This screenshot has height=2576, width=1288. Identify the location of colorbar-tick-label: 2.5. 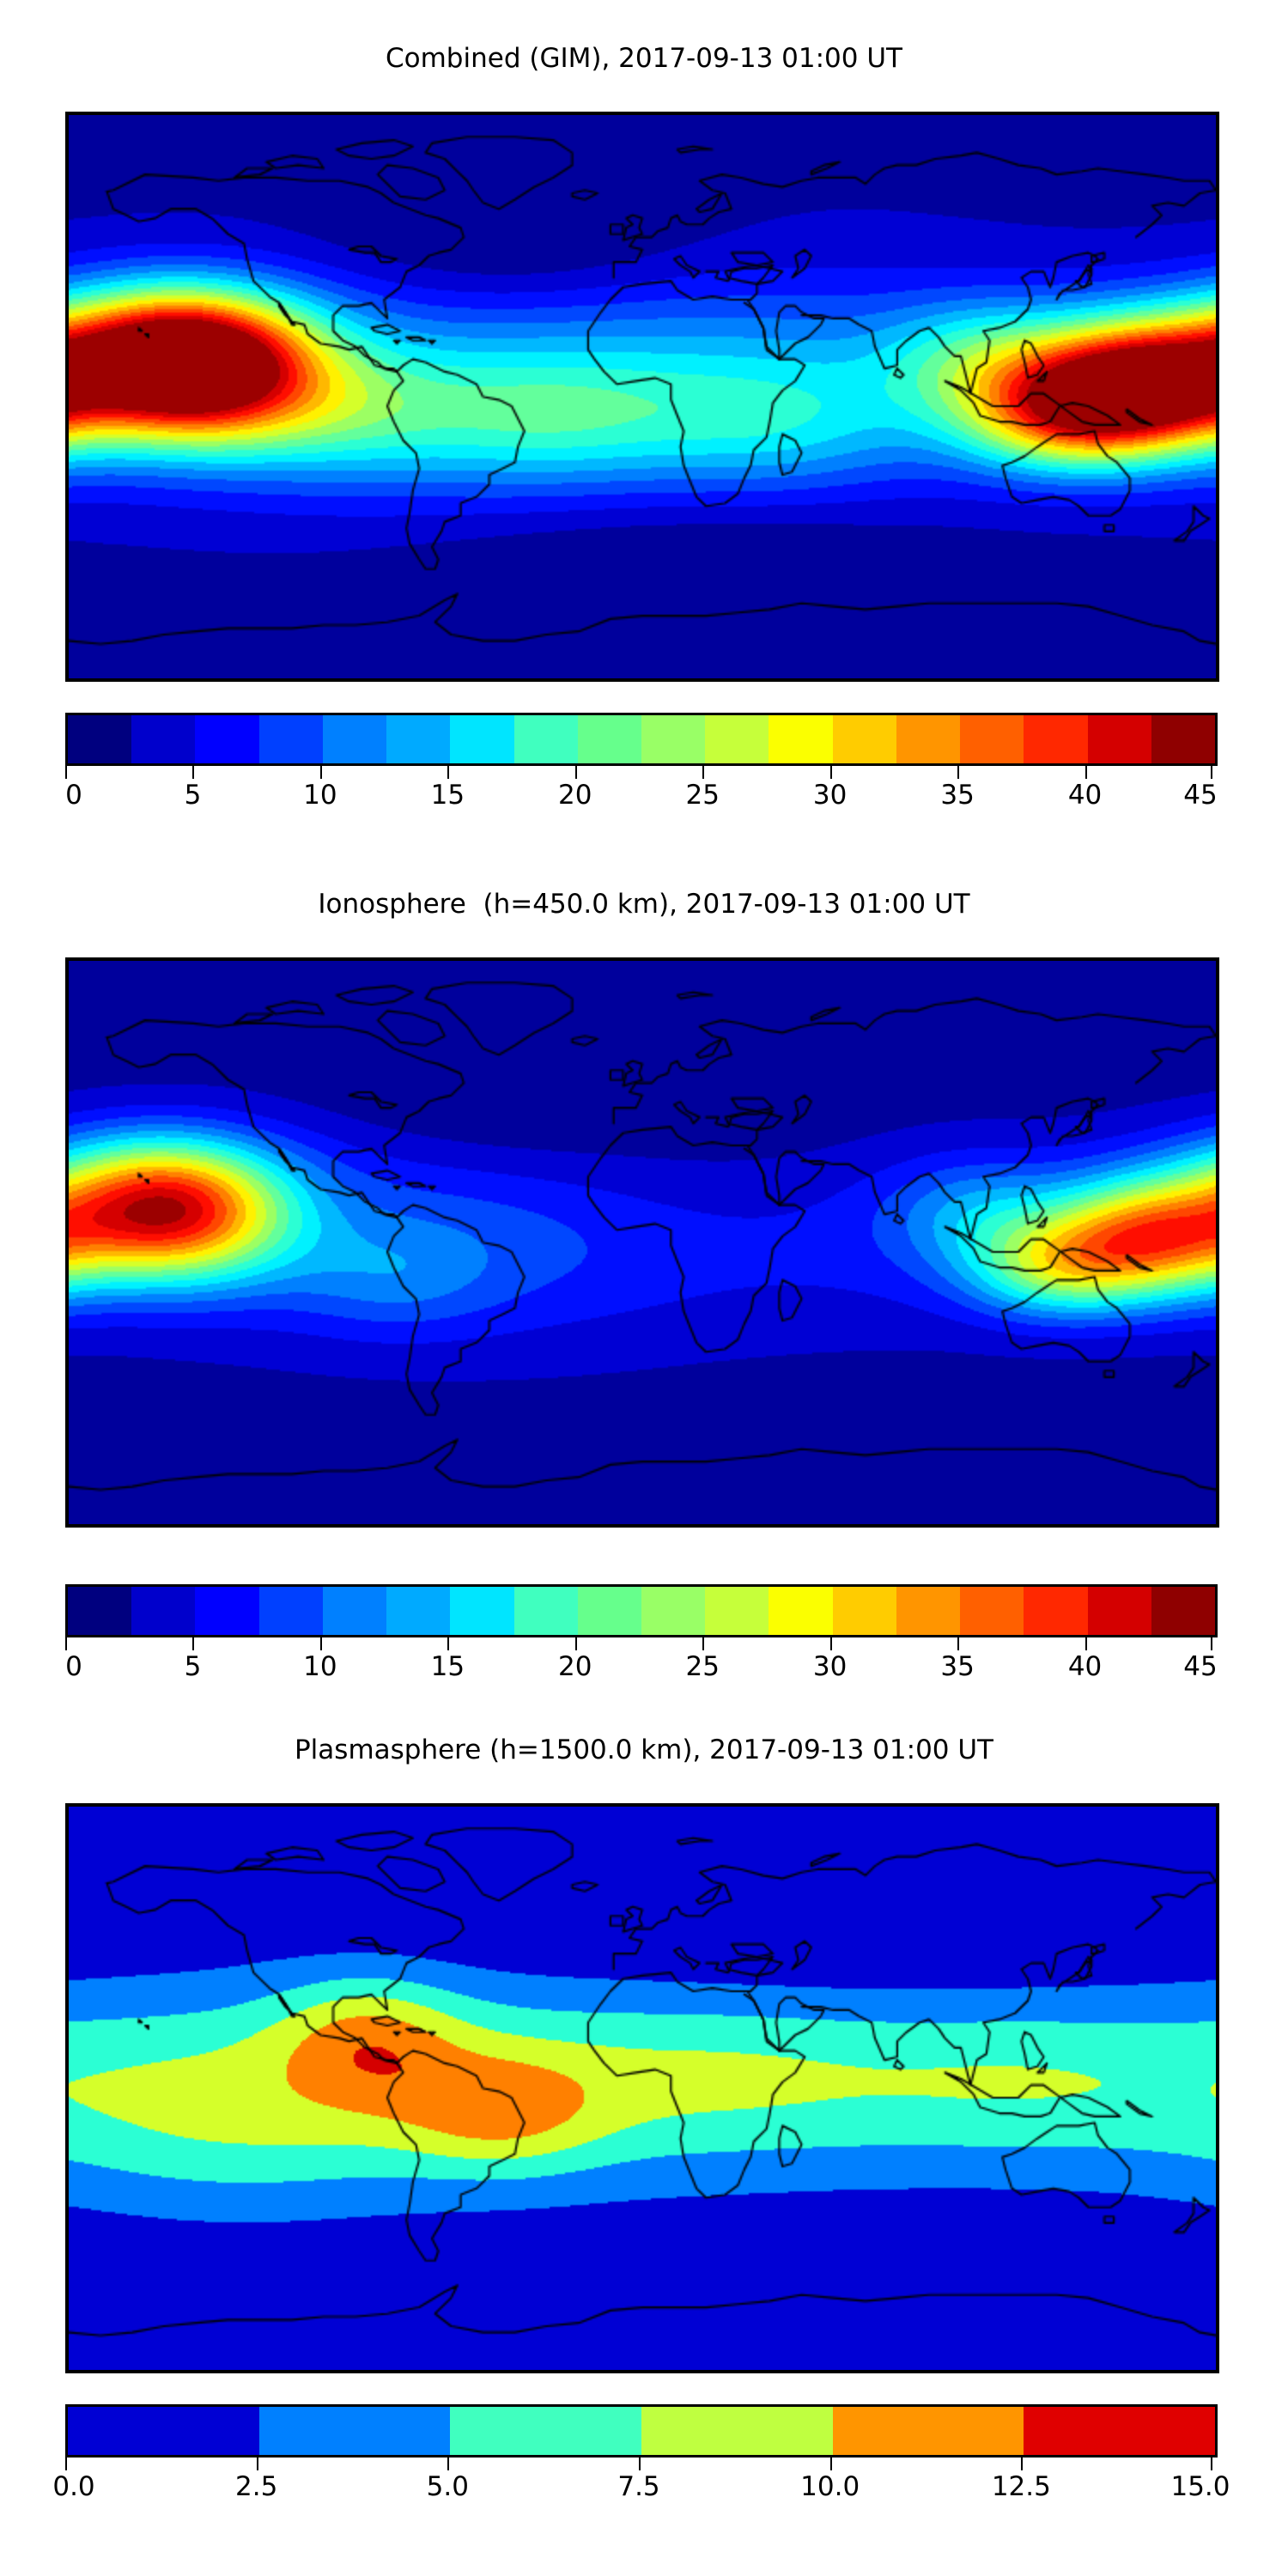
(257, 2486).